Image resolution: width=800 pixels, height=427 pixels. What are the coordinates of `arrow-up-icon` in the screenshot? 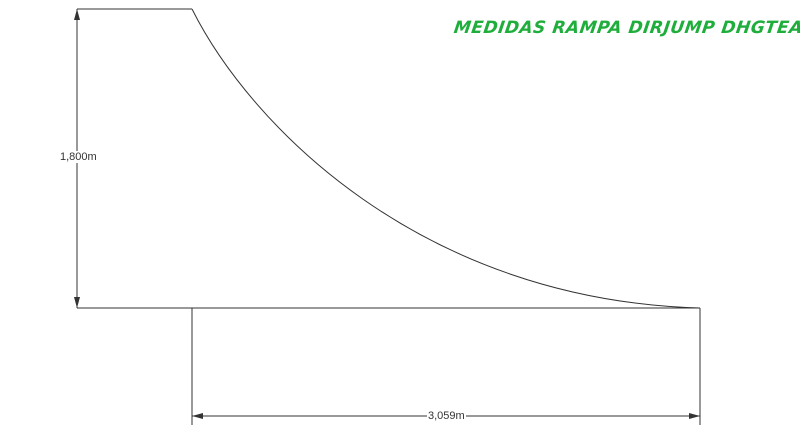 It's located at (77, 14).